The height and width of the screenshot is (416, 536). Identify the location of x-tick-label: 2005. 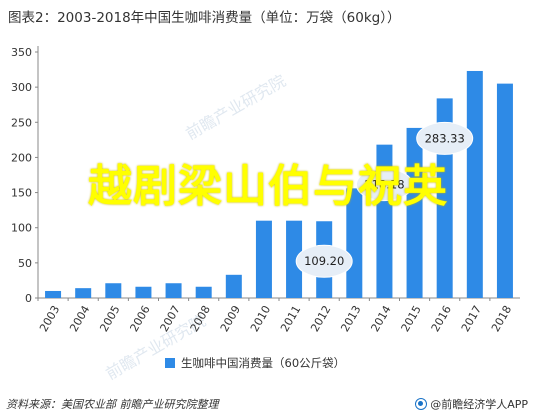
(109, 318).